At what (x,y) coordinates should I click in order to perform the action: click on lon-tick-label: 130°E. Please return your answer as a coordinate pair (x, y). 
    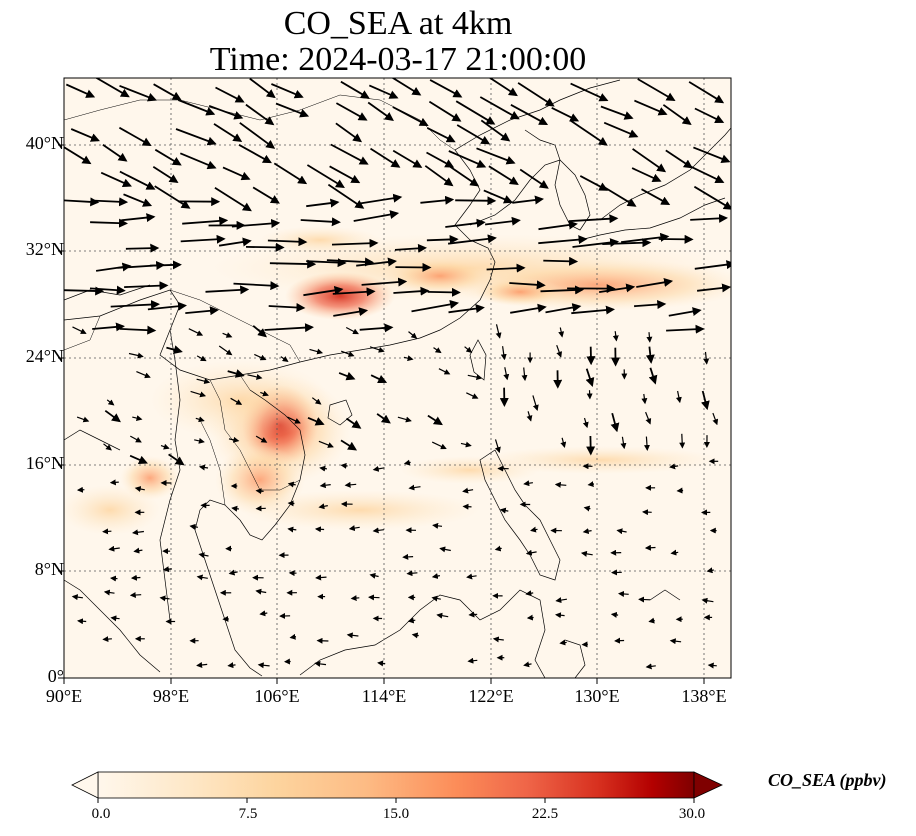
    Looking at the image, I should click on (597, 696).